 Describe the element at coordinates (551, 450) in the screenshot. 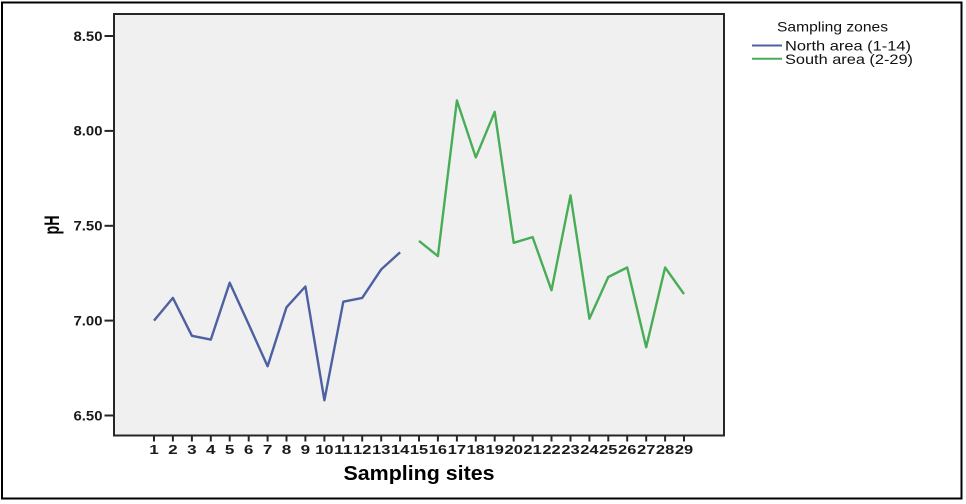

I see `svg-text: 22` at that location.